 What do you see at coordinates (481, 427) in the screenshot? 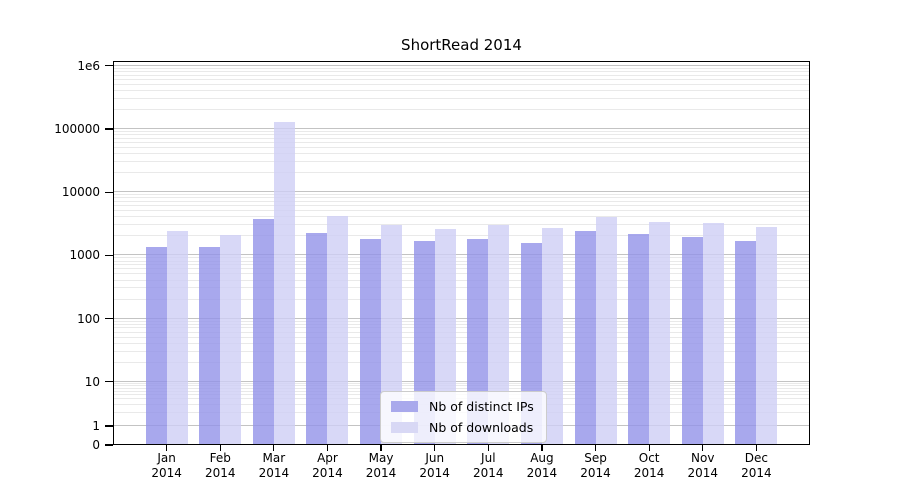
I see `legend-label-downloads: Nb of downloads` at bounding box center [481, 427].